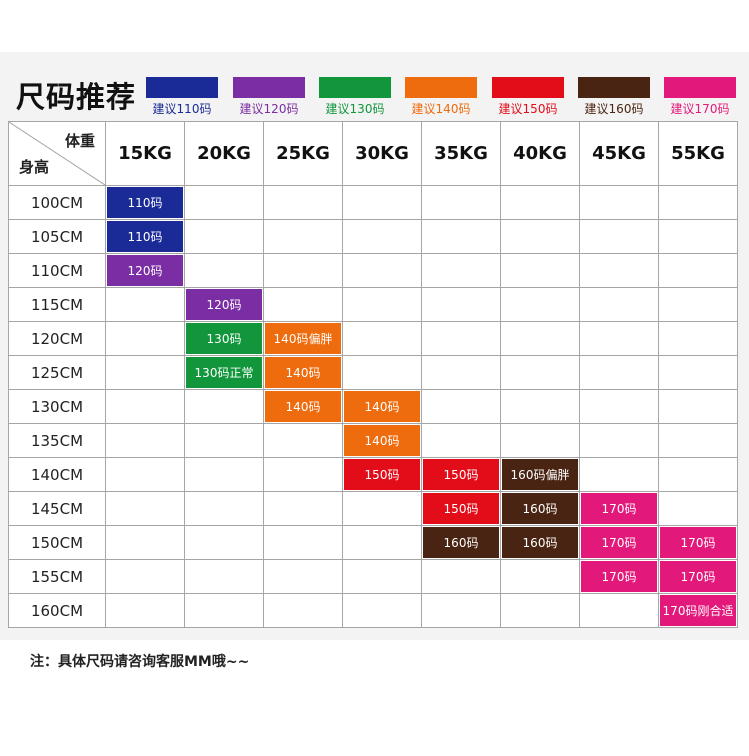 The image size is (749, 756). I want to click on weight-header: 40KG, so click(540, 153).